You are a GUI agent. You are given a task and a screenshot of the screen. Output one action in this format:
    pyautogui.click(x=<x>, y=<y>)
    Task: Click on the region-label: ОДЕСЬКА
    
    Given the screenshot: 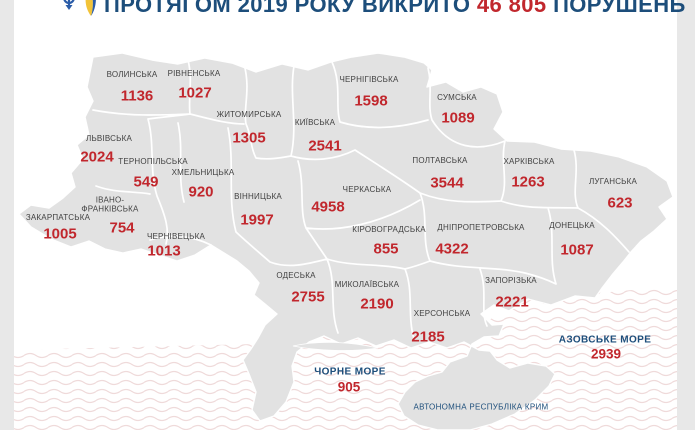 What is the action you would take?
    pyautogui.click(x=296, y=275)
    